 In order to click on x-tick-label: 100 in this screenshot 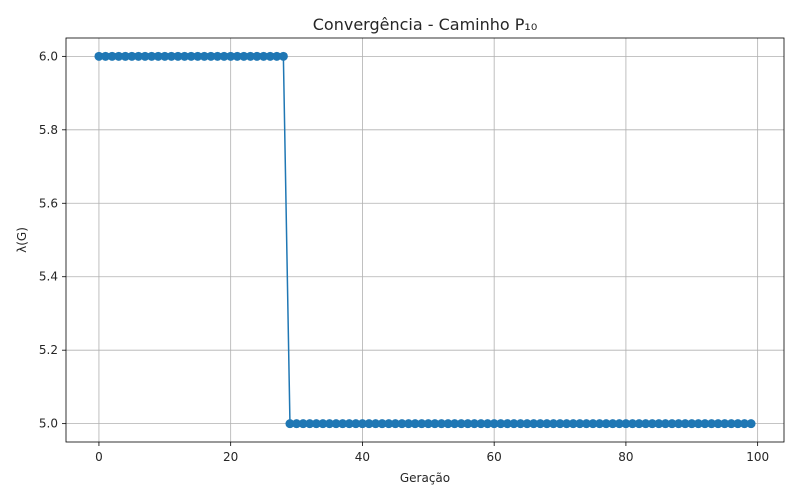, I will do `click(757, 457)`.